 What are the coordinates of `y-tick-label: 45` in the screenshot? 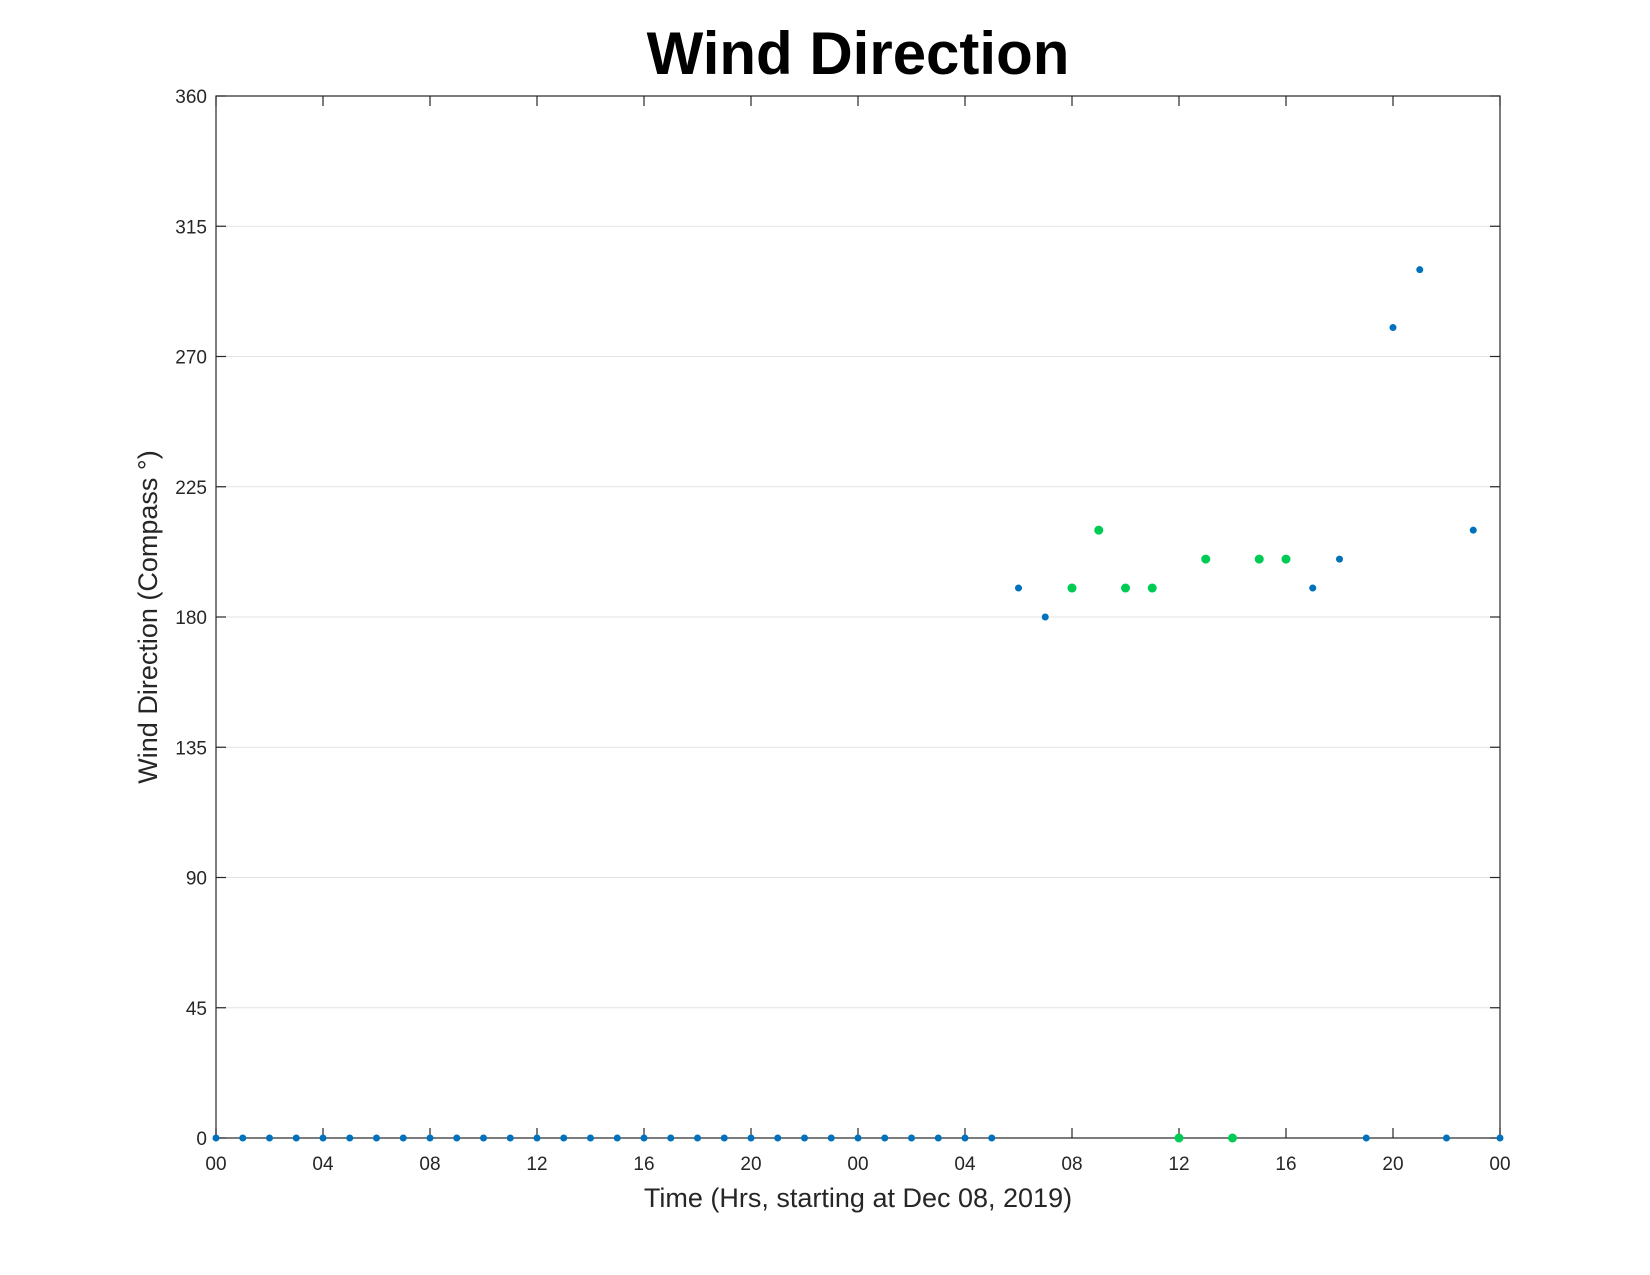 It's located at (196, 1009).